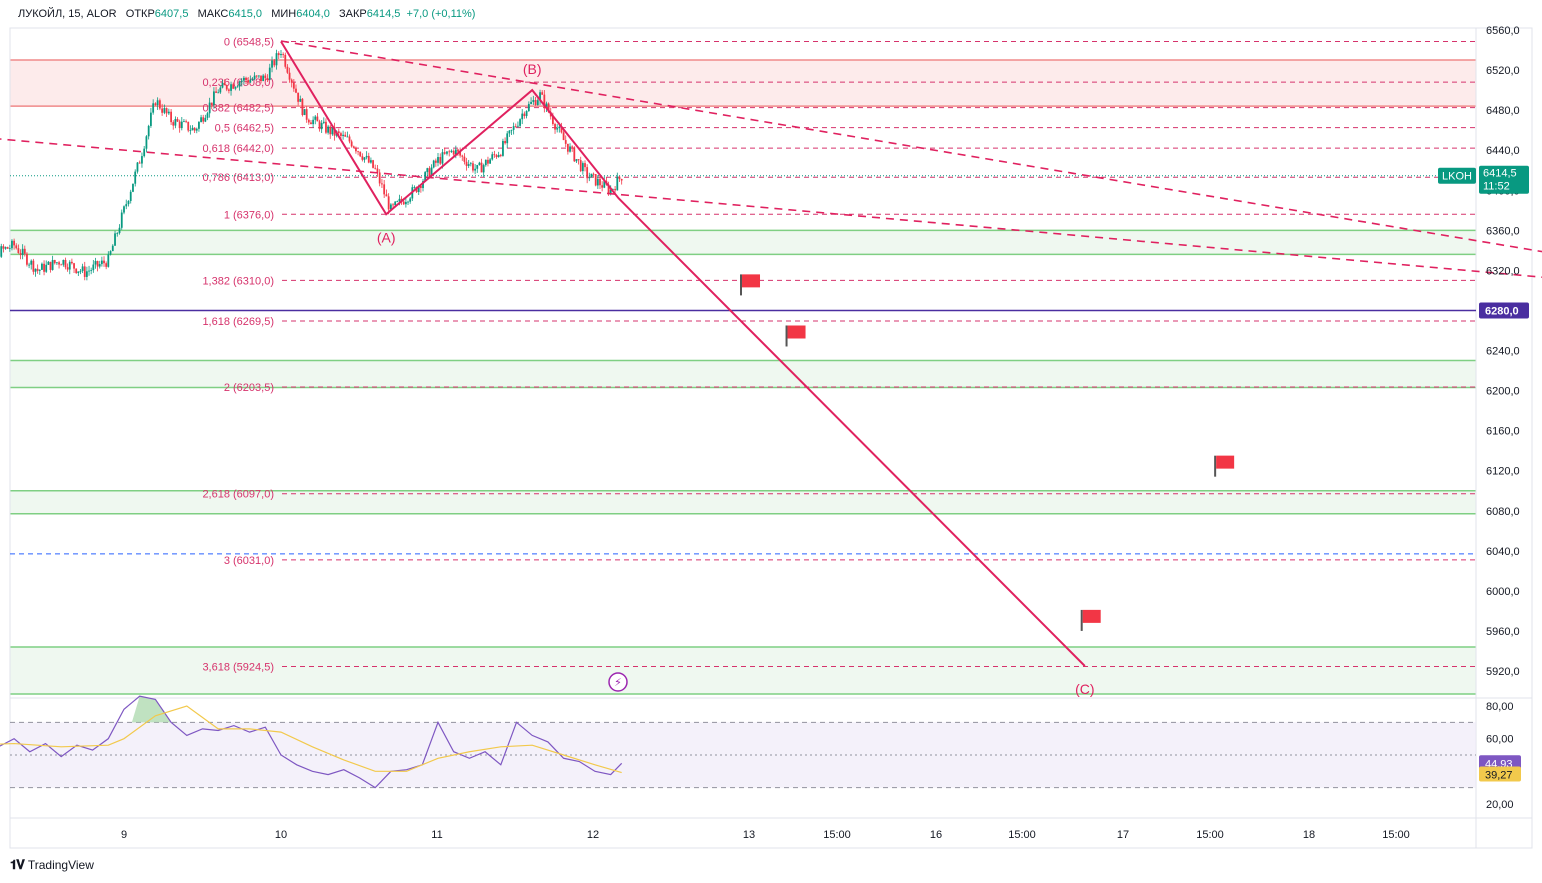 Image resolution: width=1542 pixels, height=883 pixels. I want to click on time-tick-label-2: 11, so click(436, 835).